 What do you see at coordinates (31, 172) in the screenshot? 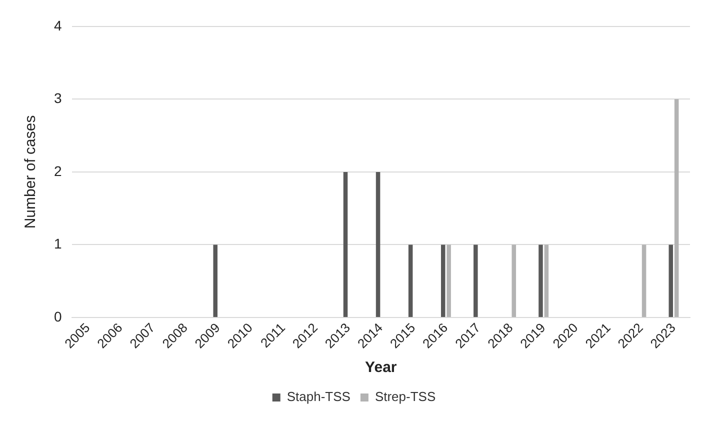
I see `y-axis-title: Number of cases` at bounding box center [31, 172].